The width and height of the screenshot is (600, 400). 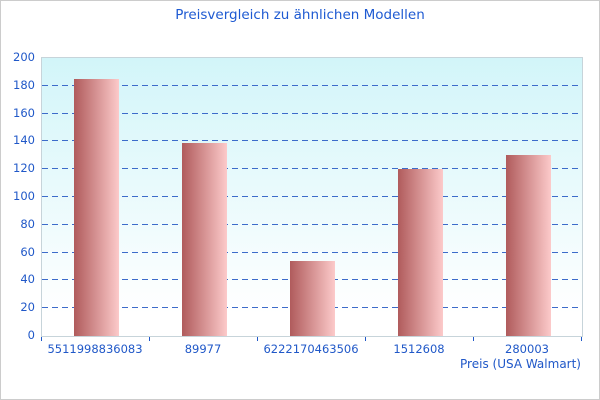 What do you see at coordinates (27, 223) in the screenshot?
I see `y-axis-label-80: 80` at bounding box center [27, 223].